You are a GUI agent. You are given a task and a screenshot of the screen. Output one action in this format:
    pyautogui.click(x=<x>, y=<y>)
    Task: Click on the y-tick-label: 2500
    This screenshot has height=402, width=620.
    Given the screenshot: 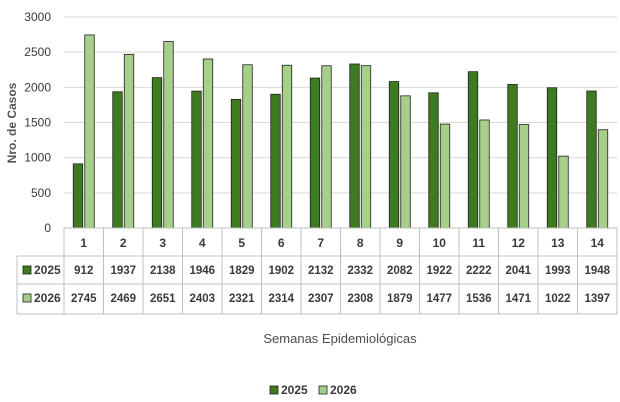 What is the action you would take?
    pyautogui.click(x=37, y=52)
    